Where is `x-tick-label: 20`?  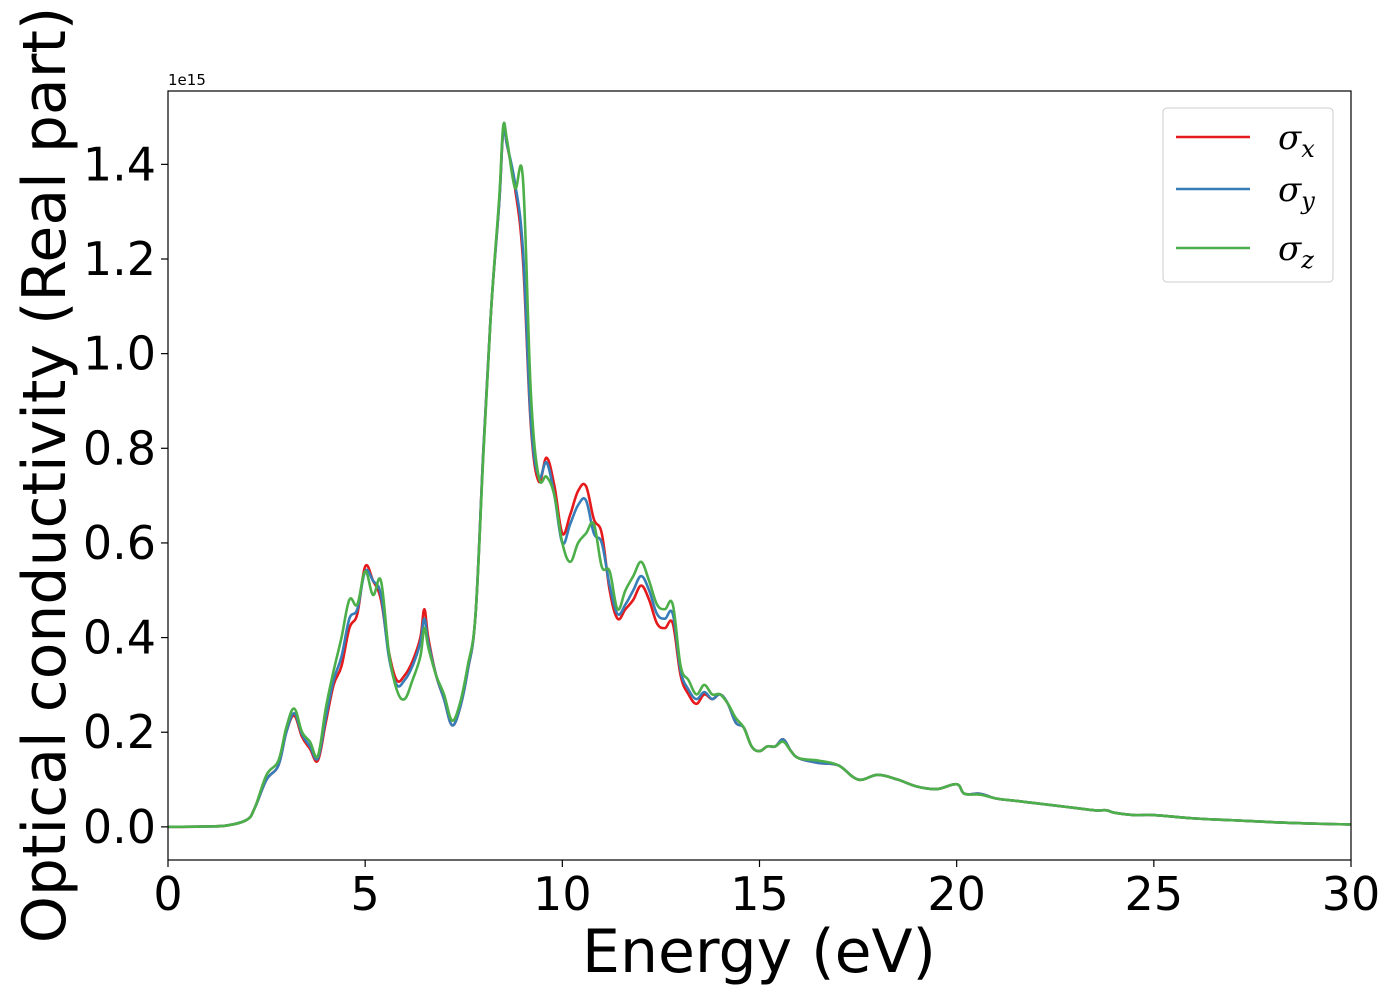
x-tick-label: 20 is located at coordinates (956, 894).